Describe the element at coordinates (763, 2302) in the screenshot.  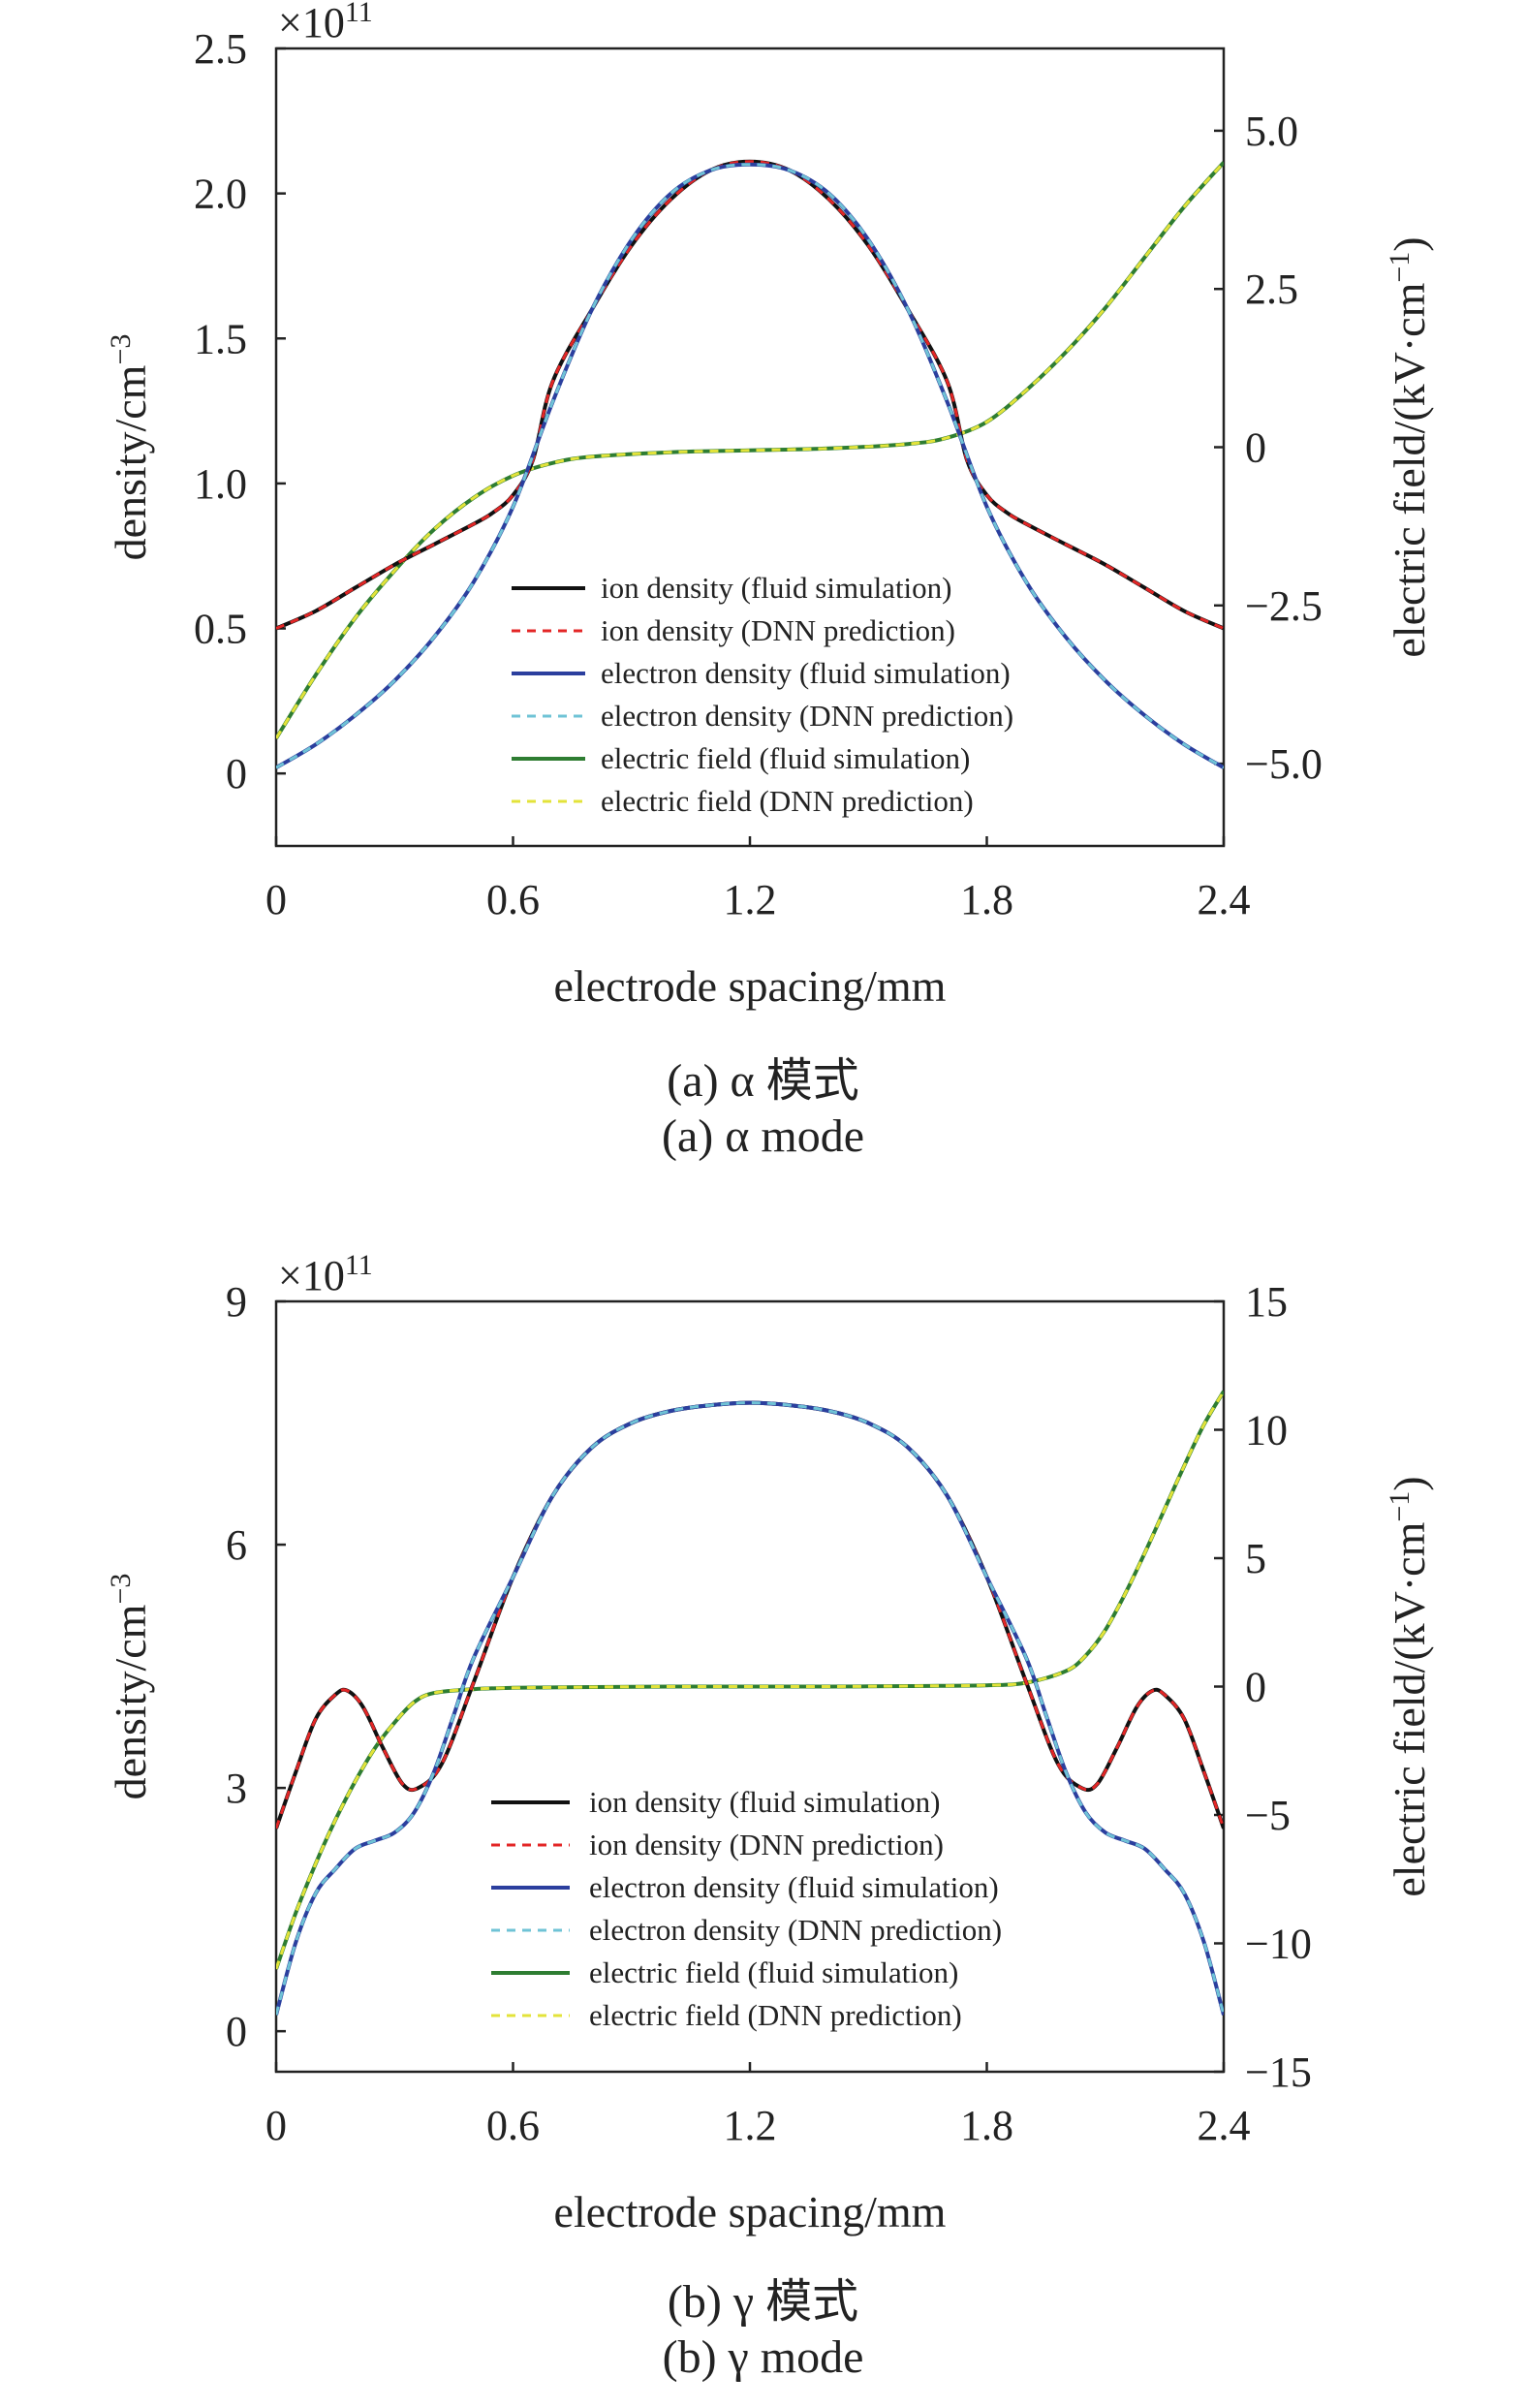
I see `caption-b-chinese: (b) γ 模式` at that location.